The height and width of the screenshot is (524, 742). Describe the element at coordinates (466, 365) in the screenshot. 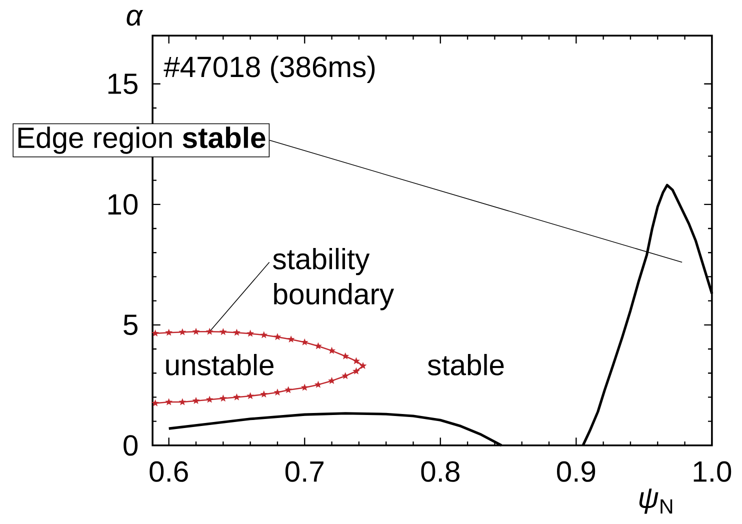

I see `annotation: stable` at that location.